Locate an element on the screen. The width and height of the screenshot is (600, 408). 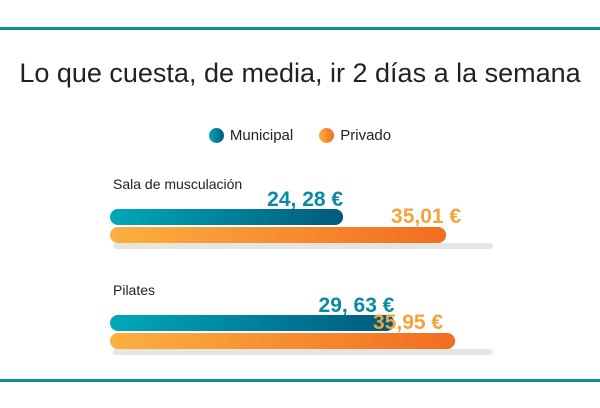
value-label-privado: 35,95 € is located at coordinates (408, 322).